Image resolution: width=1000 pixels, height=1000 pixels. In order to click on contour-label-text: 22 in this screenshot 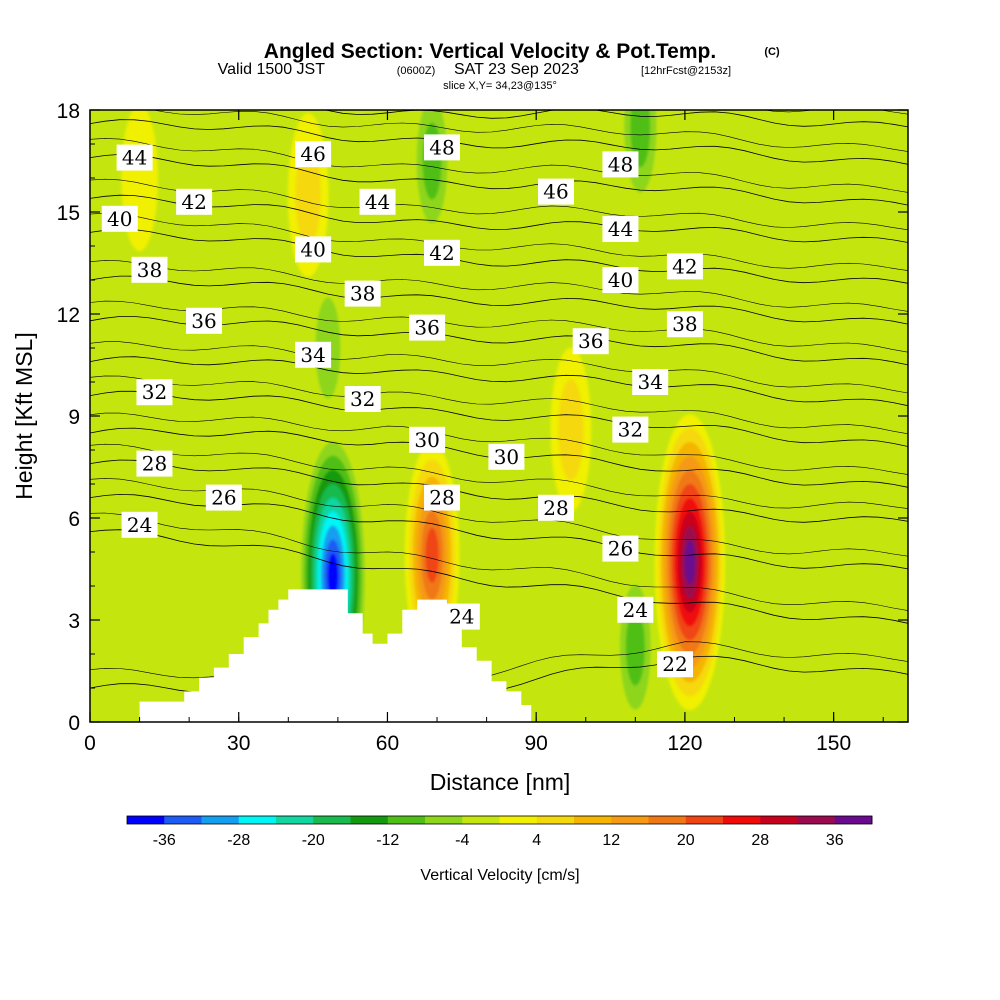, I will do `click(674, 664)`.